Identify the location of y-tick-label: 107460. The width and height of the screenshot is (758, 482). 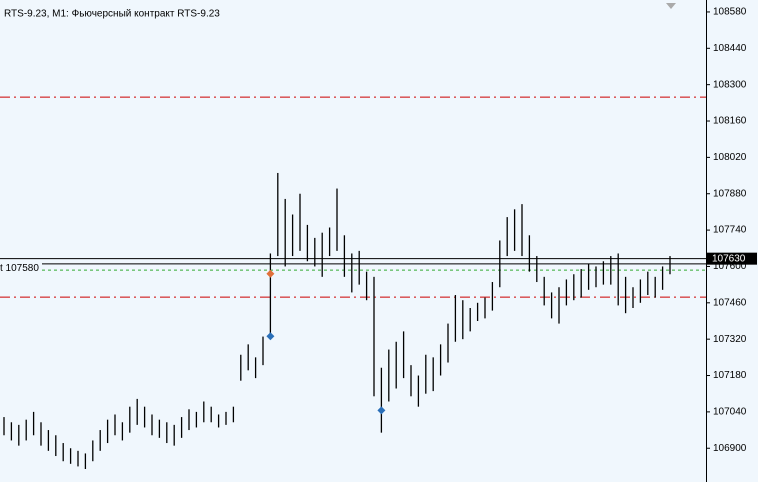
(730, 302).